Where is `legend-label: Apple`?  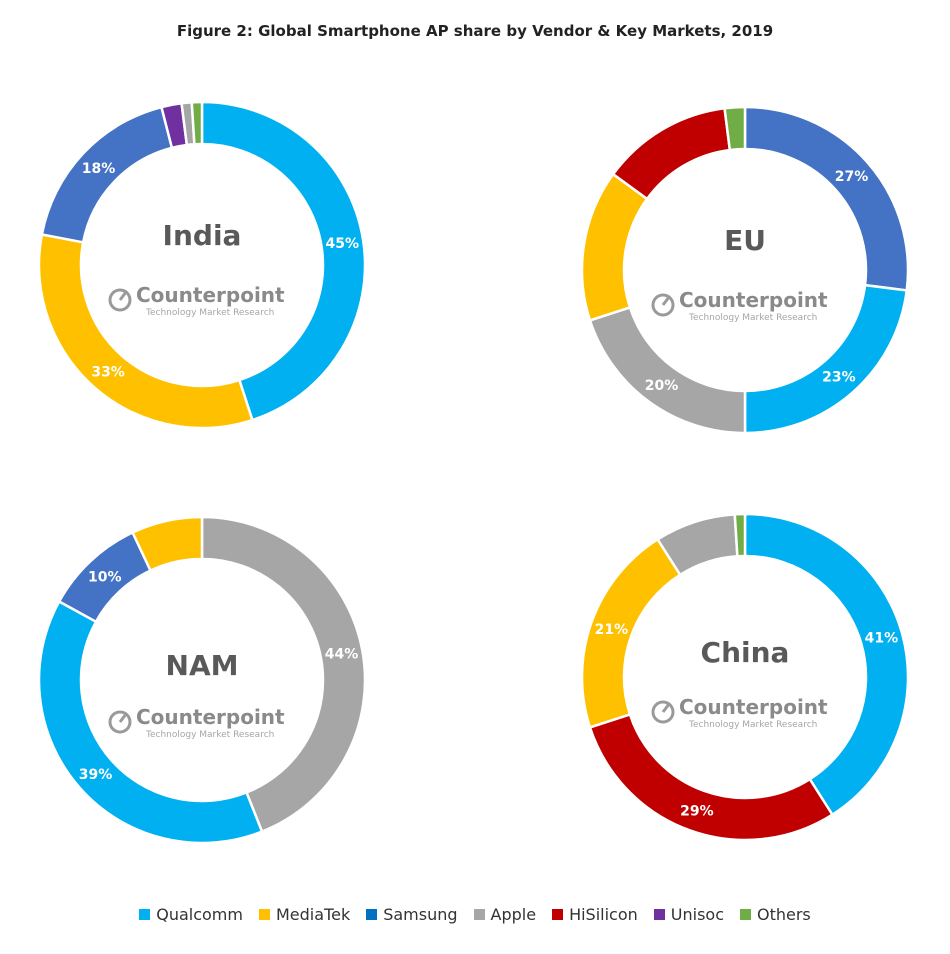
legend-label: Apple is located at coordinates (513, 914).